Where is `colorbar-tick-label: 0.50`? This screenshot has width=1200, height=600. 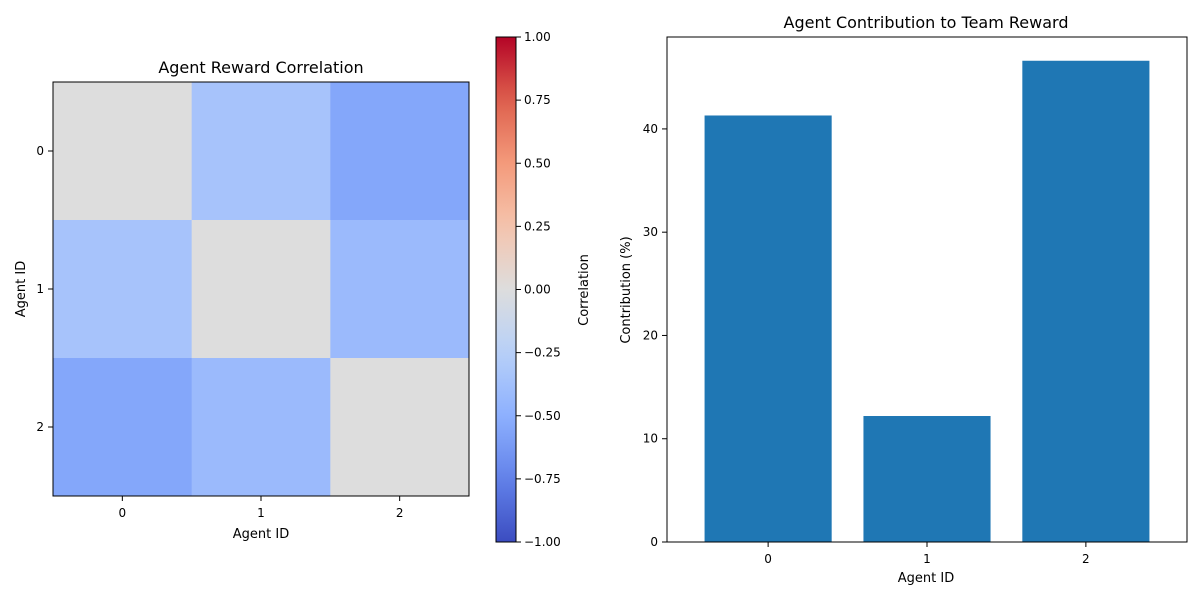
colorbar-tick-label: 0.50 is located at coordinates (537, 163).